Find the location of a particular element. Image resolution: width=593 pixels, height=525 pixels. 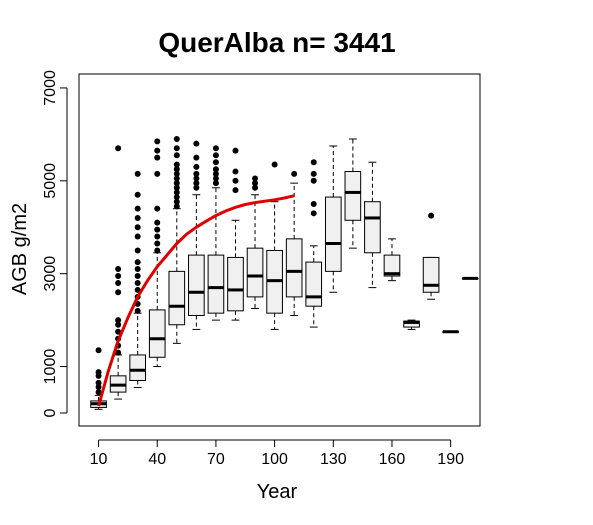

x-tick-label-70: 70 is located at coordinates (216, 459).